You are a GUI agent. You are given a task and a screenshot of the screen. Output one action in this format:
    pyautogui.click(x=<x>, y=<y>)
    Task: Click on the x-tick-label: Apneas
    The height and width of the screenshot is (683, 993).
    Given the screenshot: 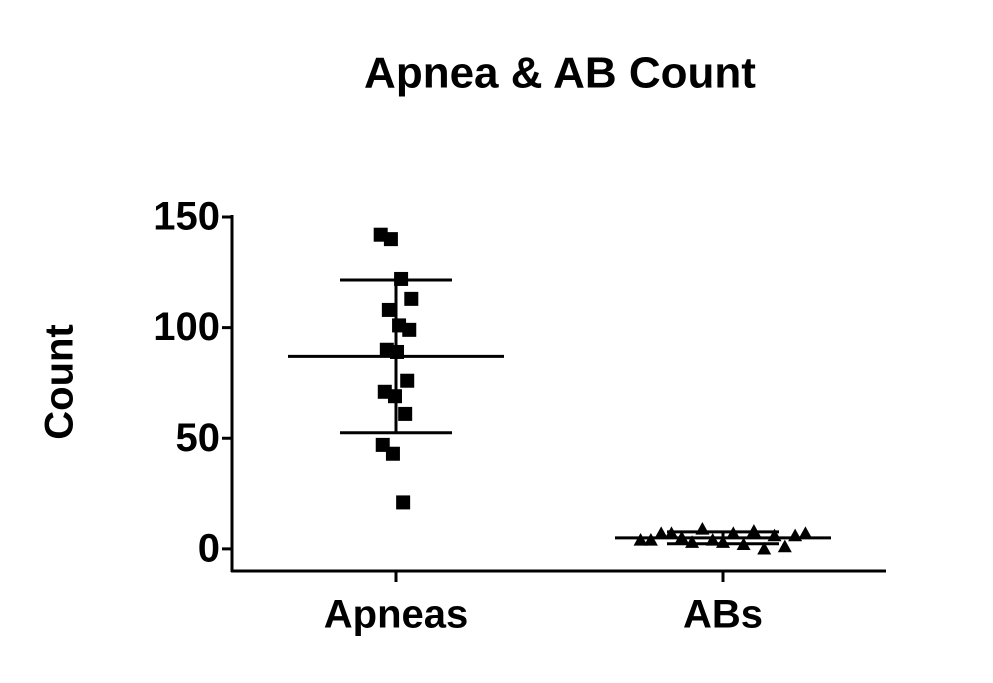 What is the action you would take?
    pyautogui.click(x=396, y=615)
    